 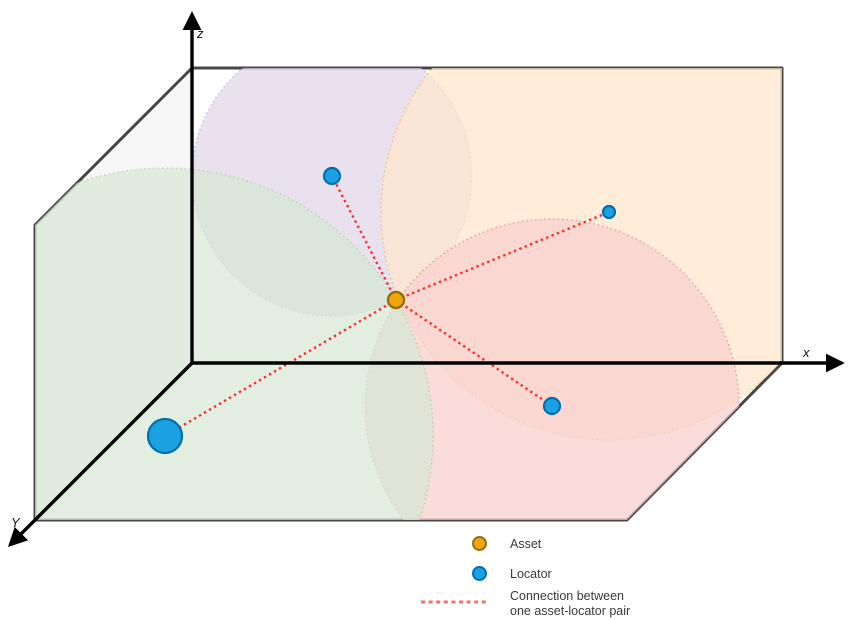 What do you see at coordinates (16, 522) in the screenshot?
I see `y-axis-label: Y` at bounding box center [16, 522].